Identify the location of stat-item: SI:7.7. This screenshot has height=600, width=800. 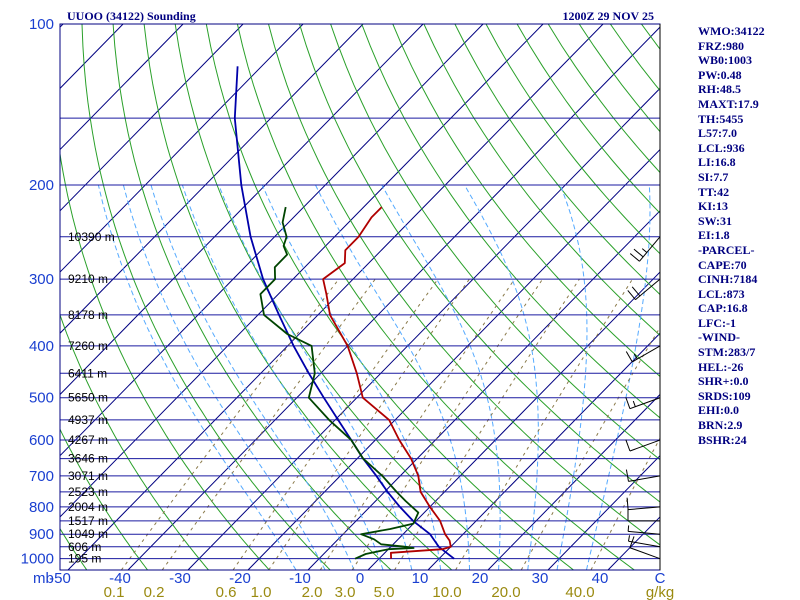
(713, 176).